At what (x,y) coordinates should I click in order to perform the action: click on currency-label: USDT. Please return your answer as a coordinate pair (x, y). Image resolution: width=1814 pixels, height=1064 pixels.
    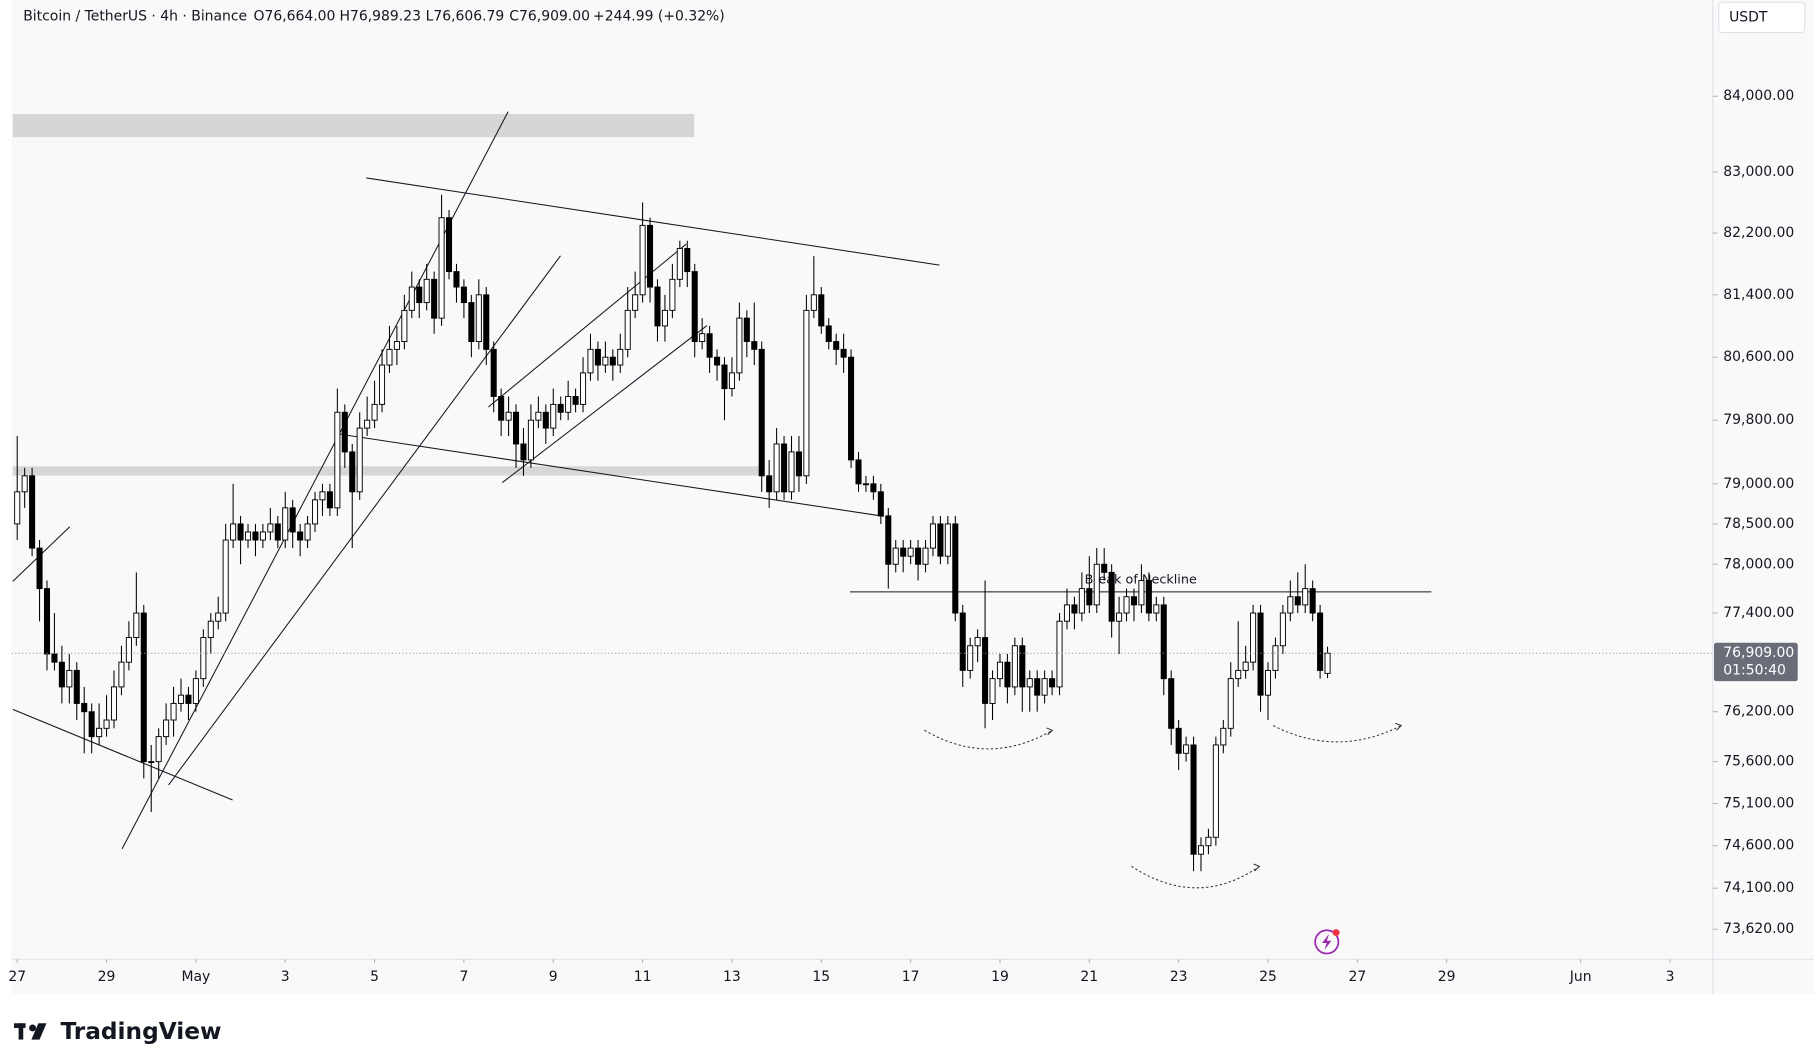
    Looking at the image, I should click on (1748, 17).